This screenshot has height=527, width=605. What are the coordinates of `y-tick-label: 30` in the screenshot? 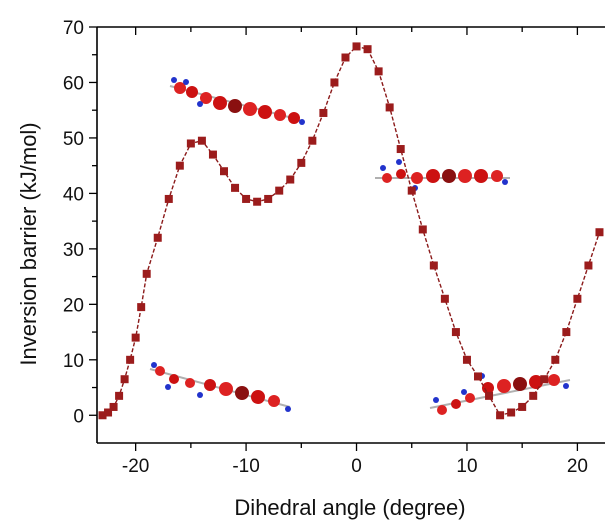 It's located at (73, 250).